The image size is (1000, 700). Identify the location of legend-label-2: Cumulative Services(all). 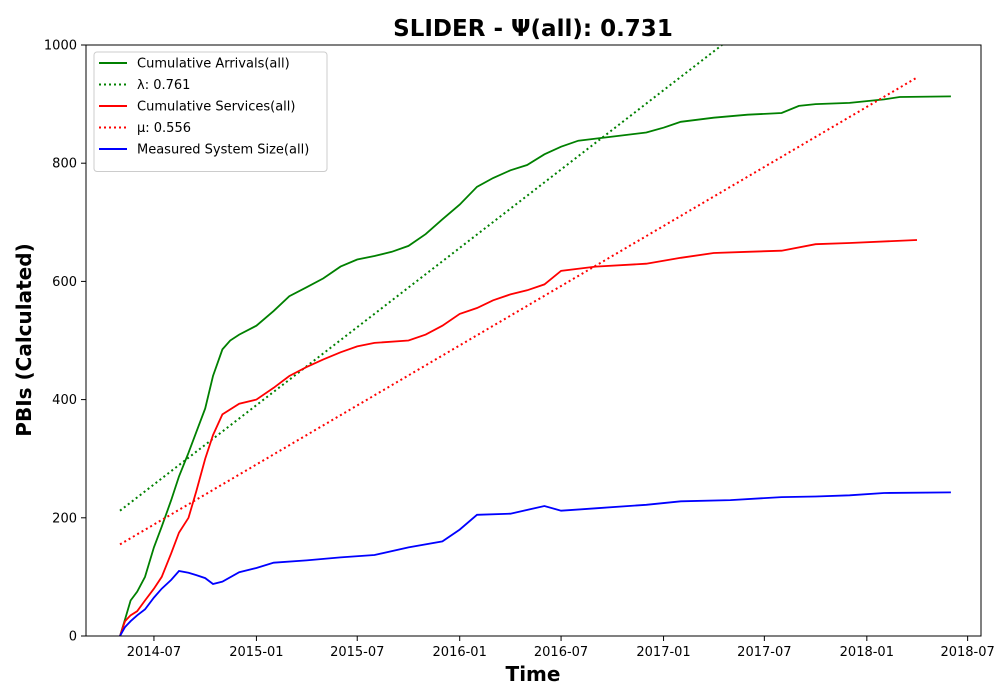
(216, 107).